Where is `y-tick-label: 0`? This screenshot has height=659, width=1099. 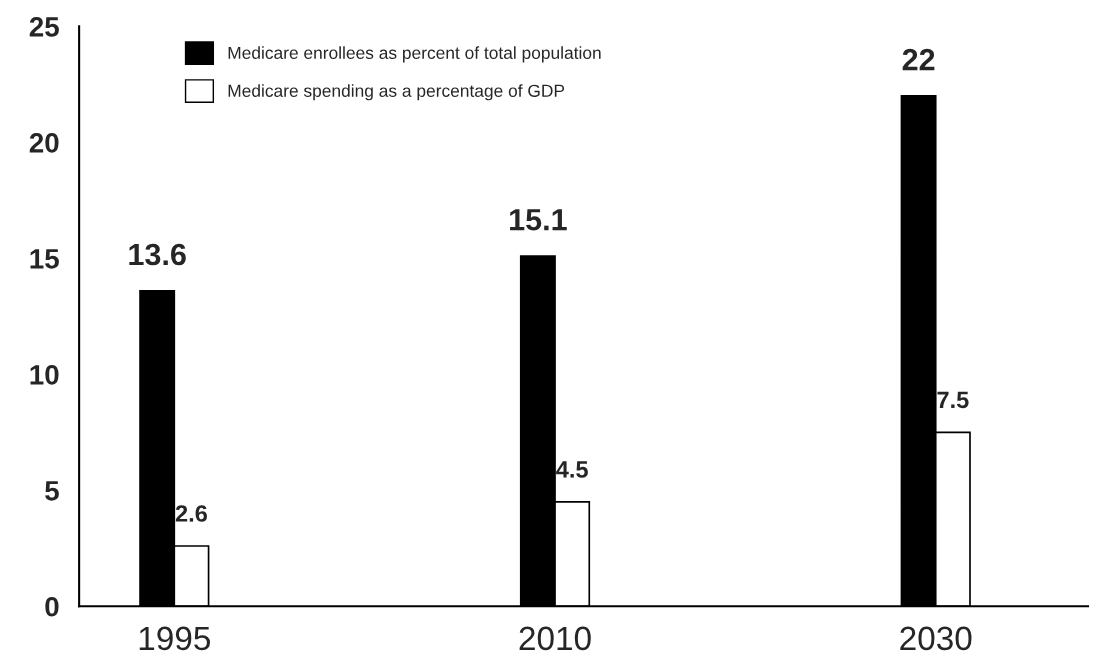 y-tick-label: 0 is located at coordinates (52, 606).